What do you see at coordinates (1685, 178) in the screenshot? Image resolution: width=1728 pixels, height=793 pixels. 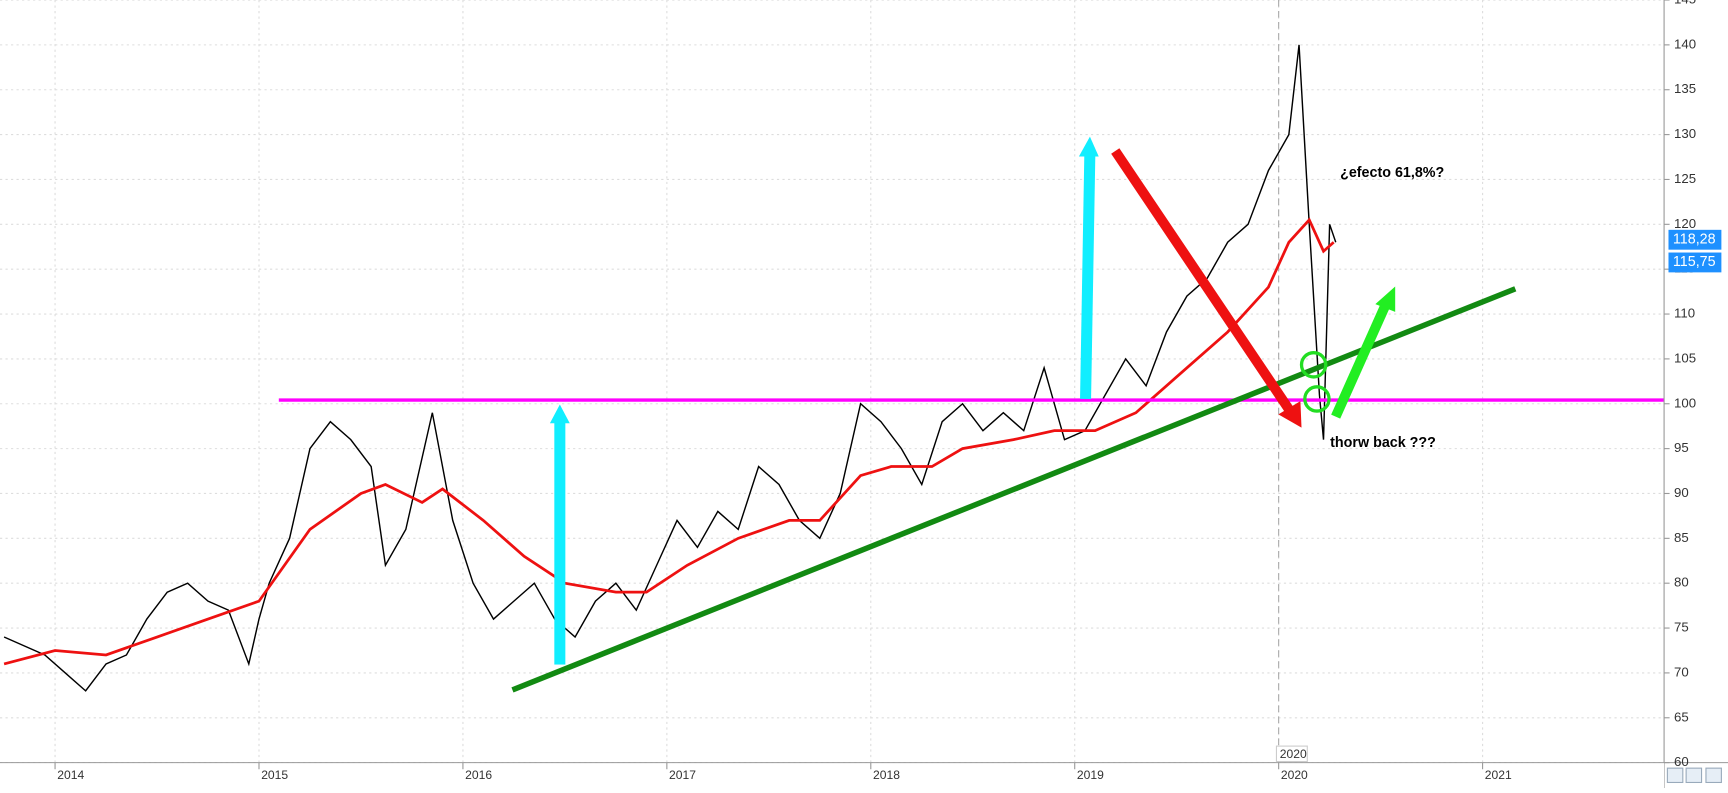 I see `y-tick-label: 125` at bounding box center [1685, 178].